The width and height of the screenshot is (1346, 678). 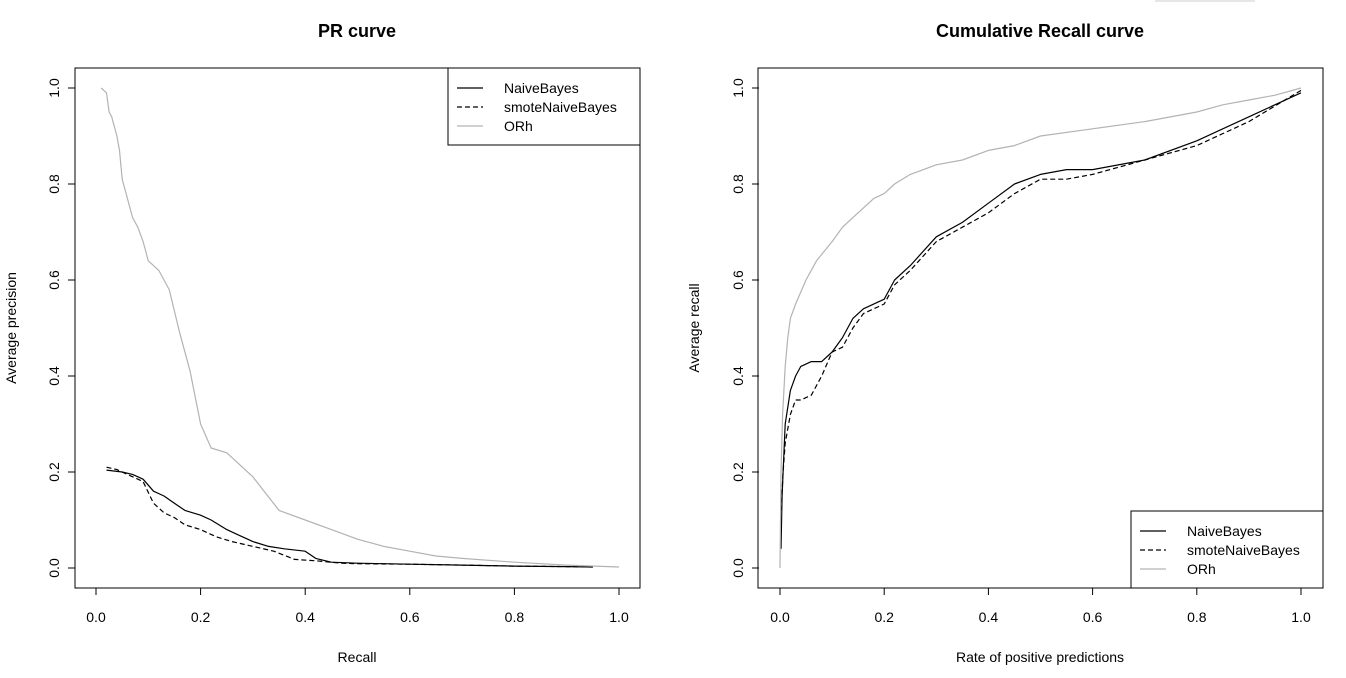 What do you see at coordinates (1093, 617) in the screenshot?
I see `cr-x-tick-label: 0.6` at bounding box center [1093, 617].